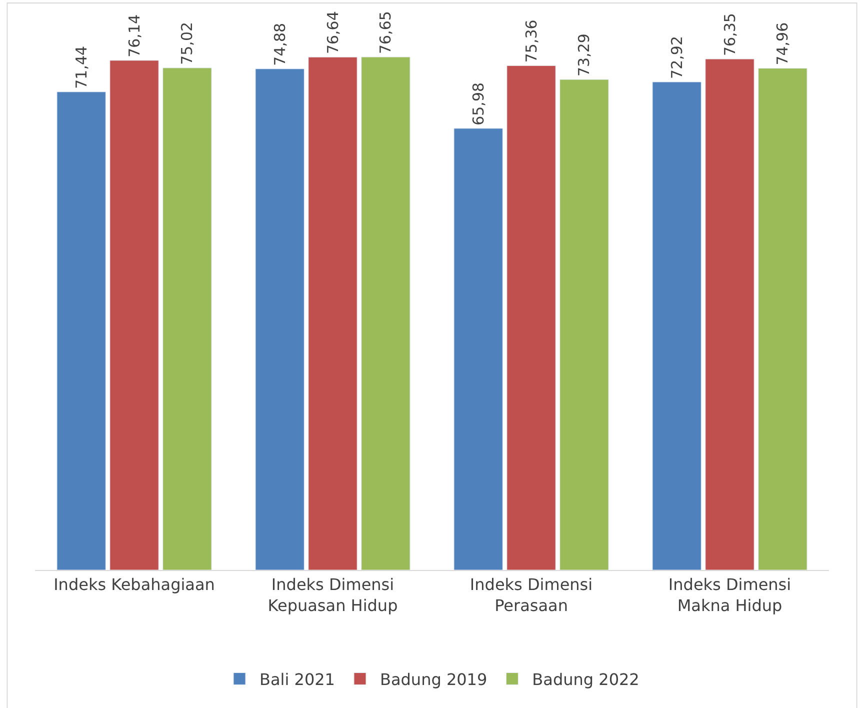 The image size is (864, 708). I want to click on data-label: 76,65, so click(385, 32).